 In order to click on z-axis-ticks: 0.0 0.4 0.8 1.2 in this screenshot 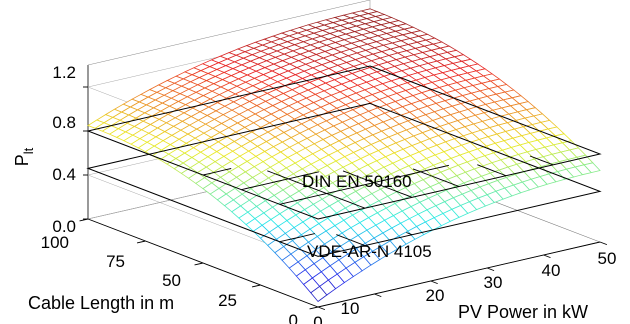, I will do `click(64, 149)`.